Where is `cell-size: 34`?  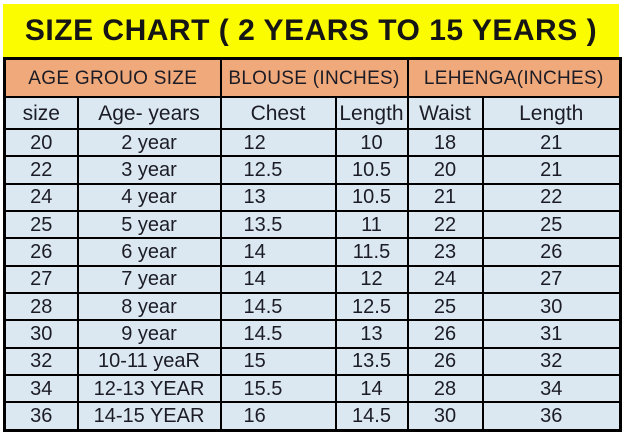
cell-size: 34 is located at coordinates (41, 389).